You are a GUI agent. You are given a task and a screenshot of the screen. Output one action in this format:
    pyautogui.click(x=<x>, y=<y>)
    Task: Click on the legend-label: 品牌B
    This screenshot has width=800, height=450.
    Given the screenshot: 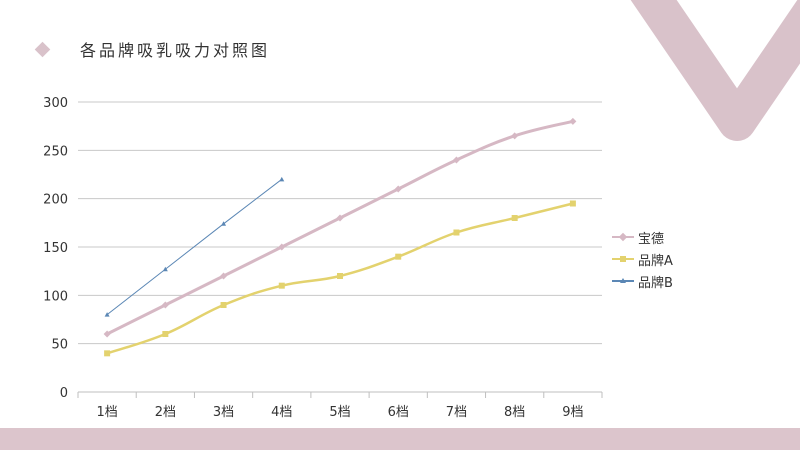 What is the action you would take?
    pyautogui.click(x=655, y=283)
    